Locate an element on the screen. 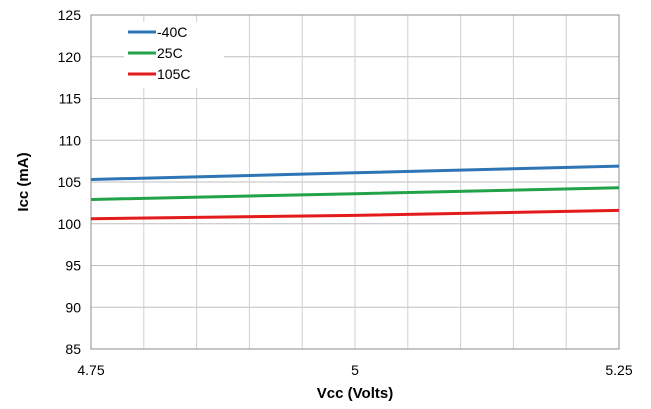 This screenshot has height=409, width=651. x-tick-label: 5 is located at coordinates (355, 370).